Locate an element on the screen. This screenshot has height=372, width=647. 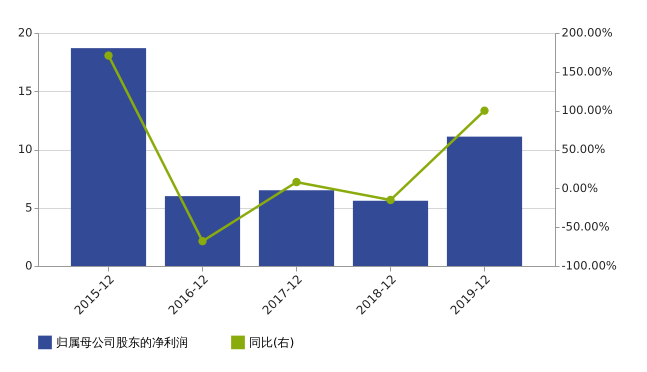
y2-tick-label: 0.00% is located at coordinates (580, 187).